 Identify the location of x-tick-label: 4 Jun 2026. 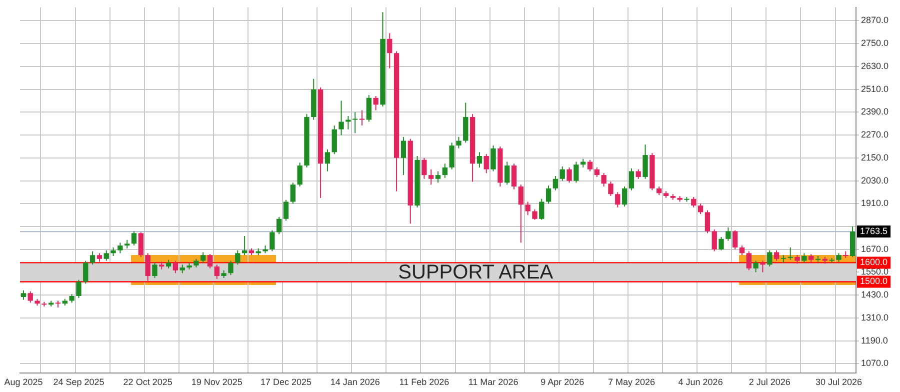
(700, 382).